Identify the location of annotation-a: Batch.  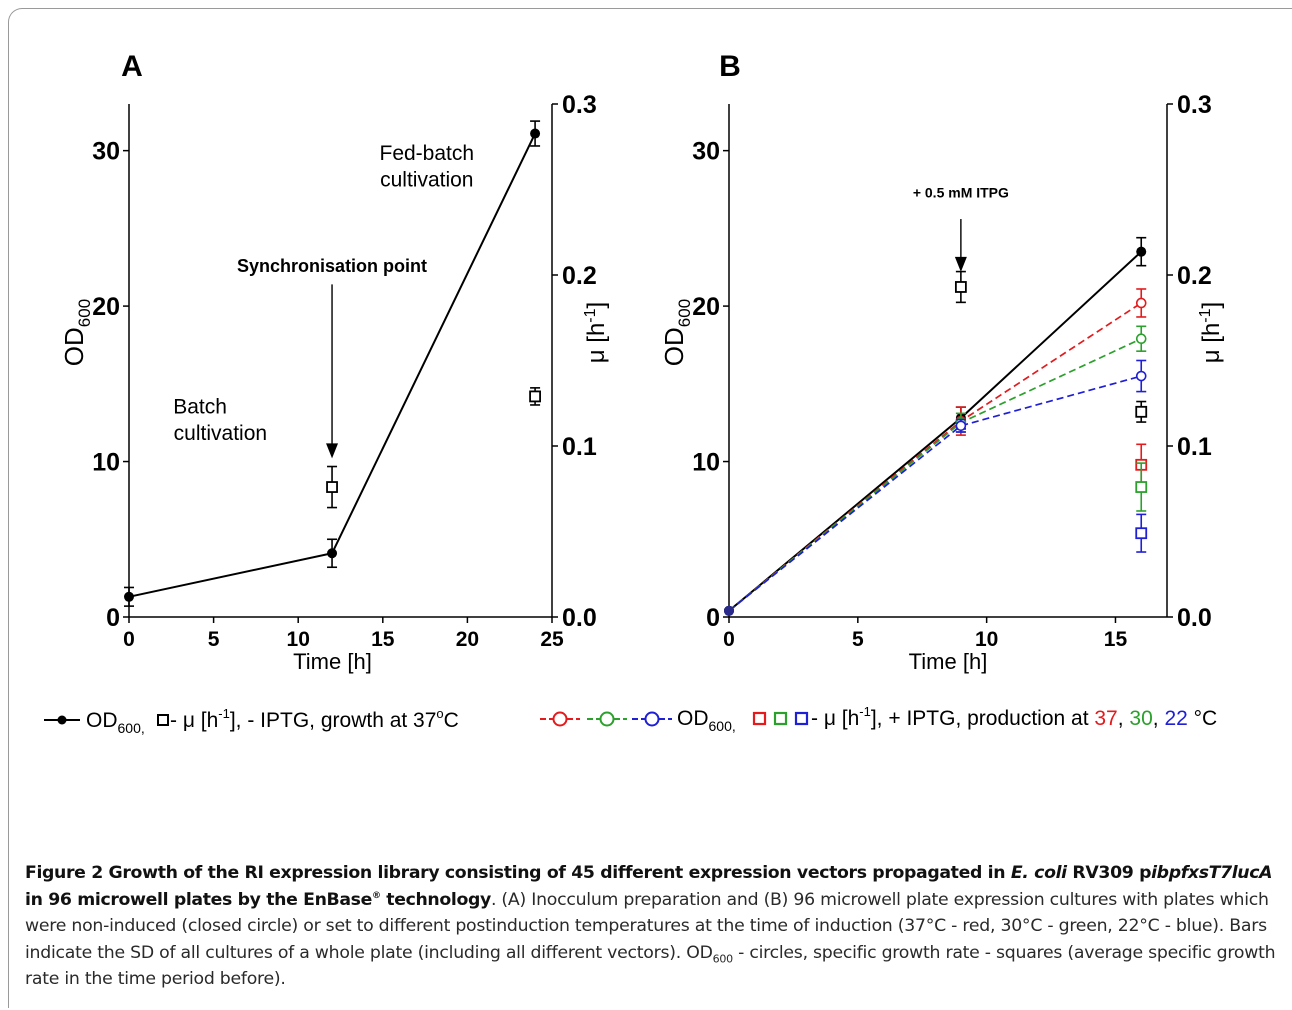
(200, 406).